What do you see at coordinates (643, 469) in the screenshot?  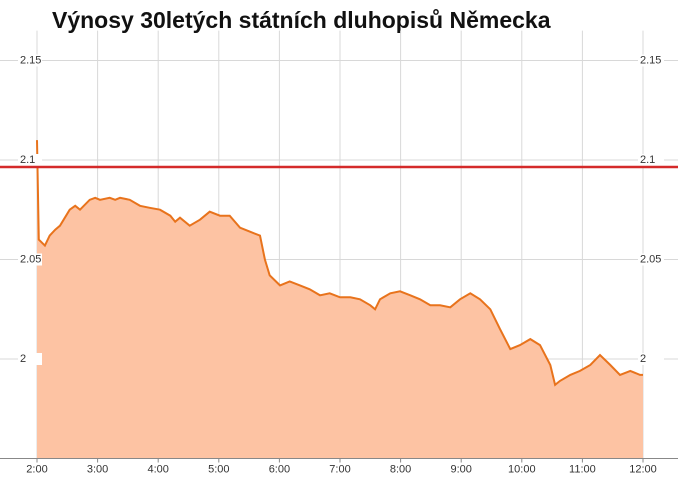 I see `x-tick-label: 12:00` at bounding box center [643, 469].